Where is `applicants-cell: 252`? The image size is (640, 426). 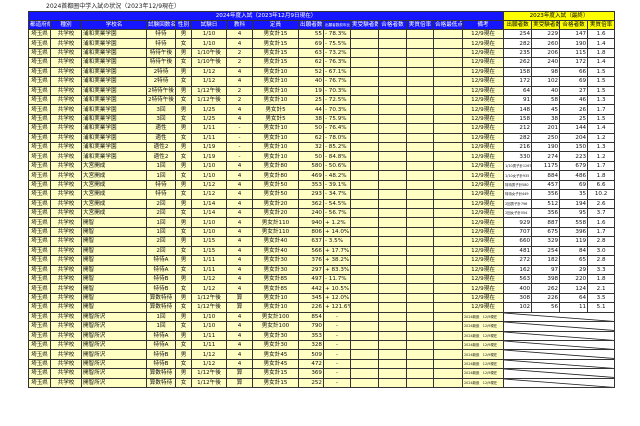 applicants-cell: 252 is located at coordinates (311, 383).